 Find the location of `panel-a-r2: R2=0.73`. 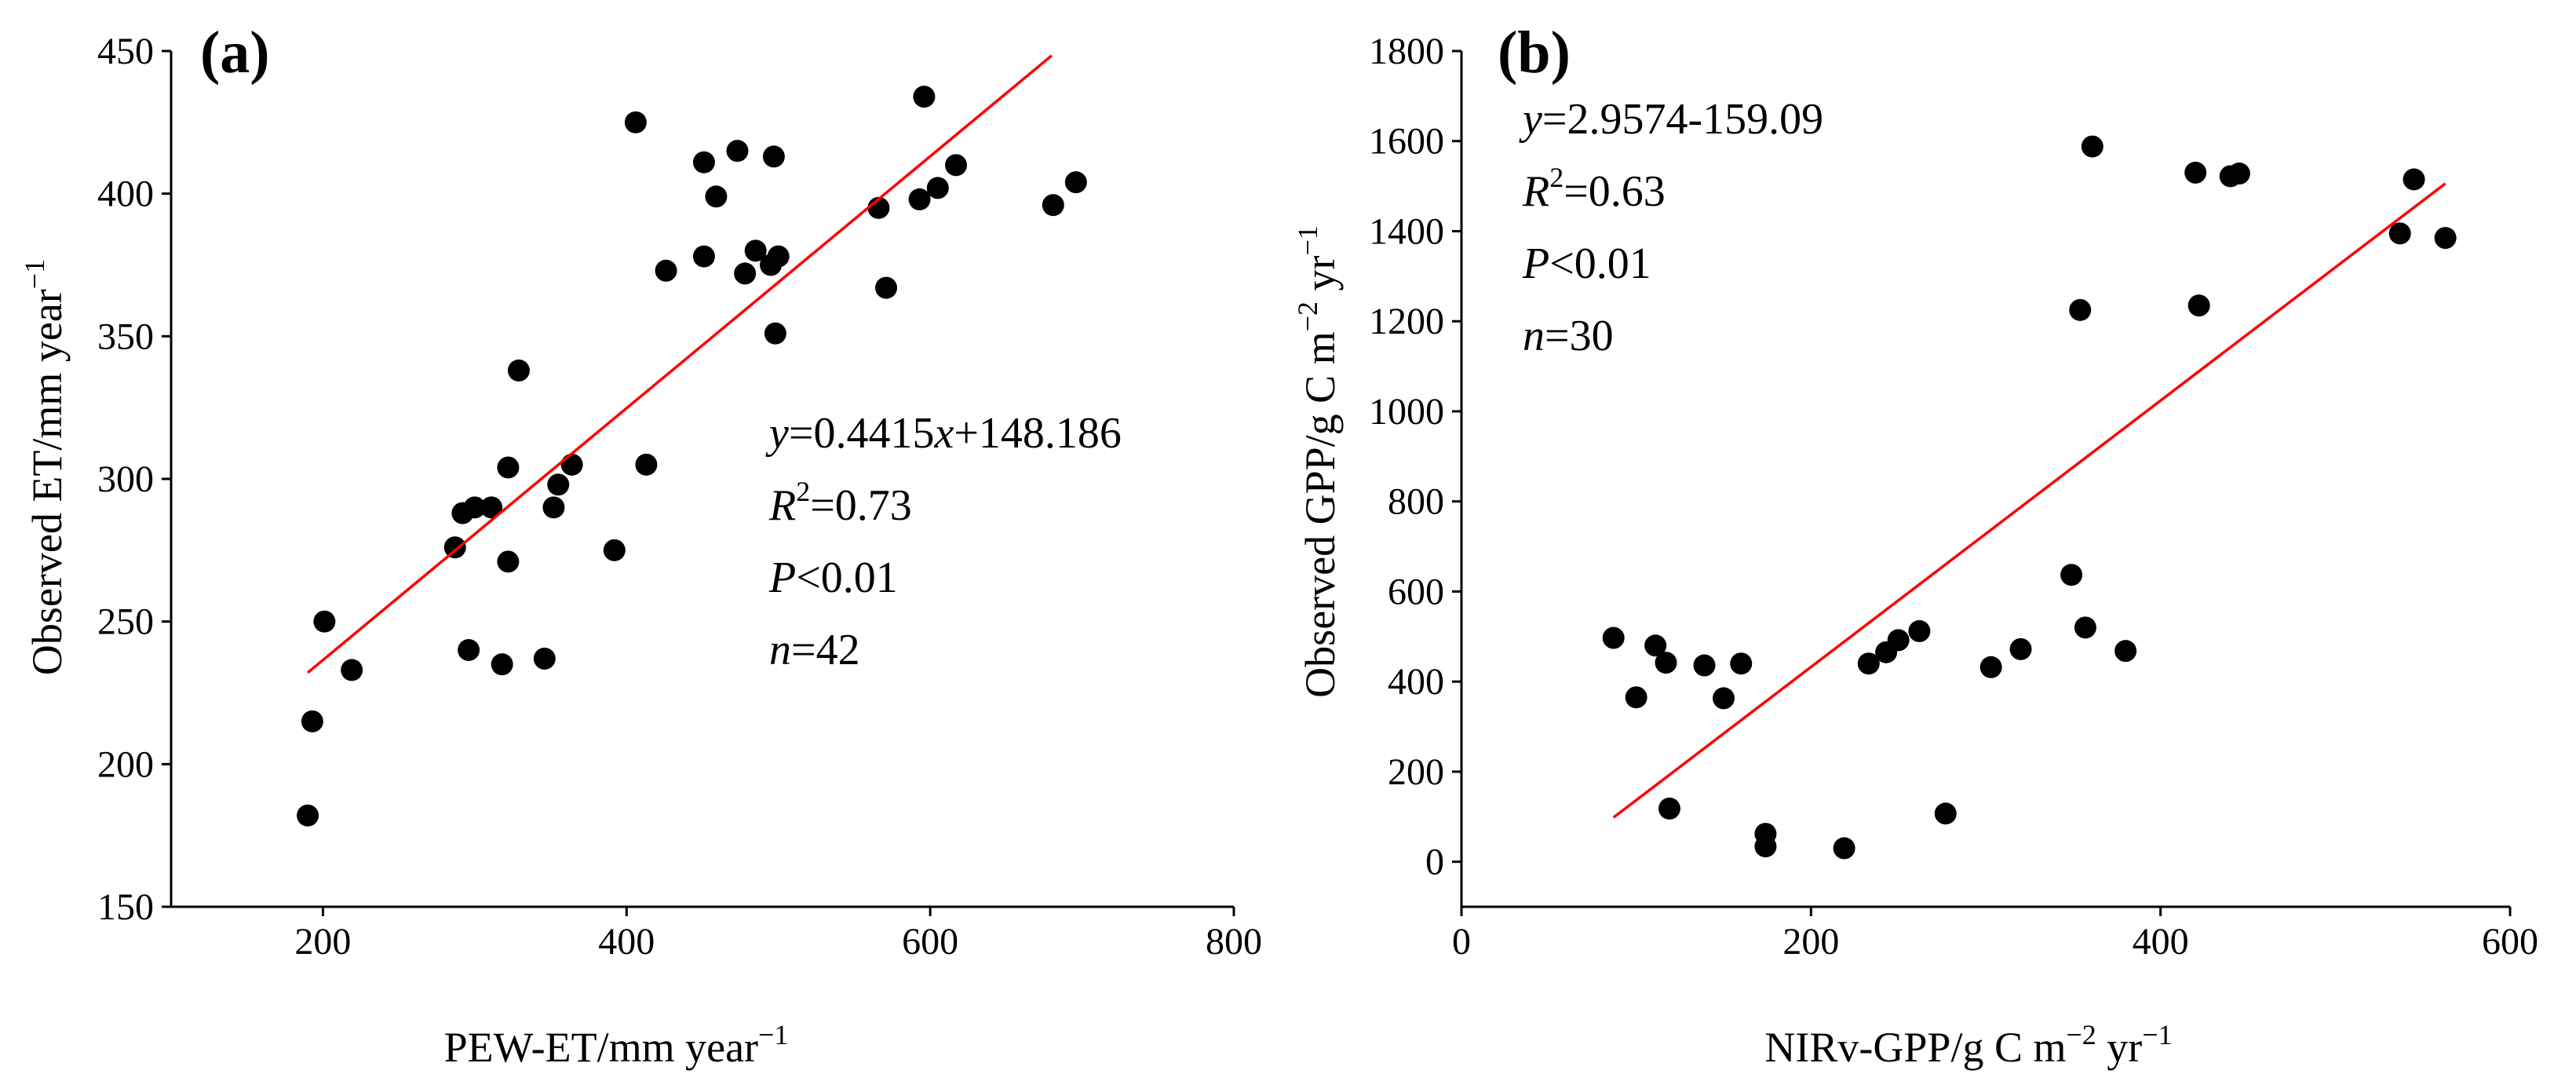

panel-a-r2: R2=0.73 is located at coordinates (840, 503).